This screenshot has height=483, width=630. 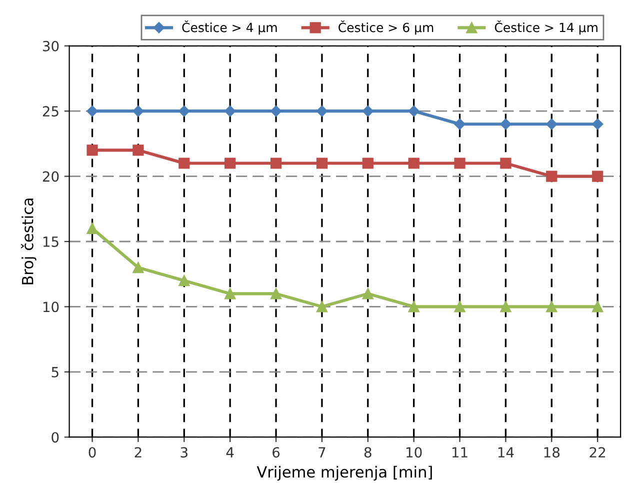 What do you see at coordinates (50, 176) in the screenshot?
I see `y-tick-label: 20` at bounding box center [50, 176].